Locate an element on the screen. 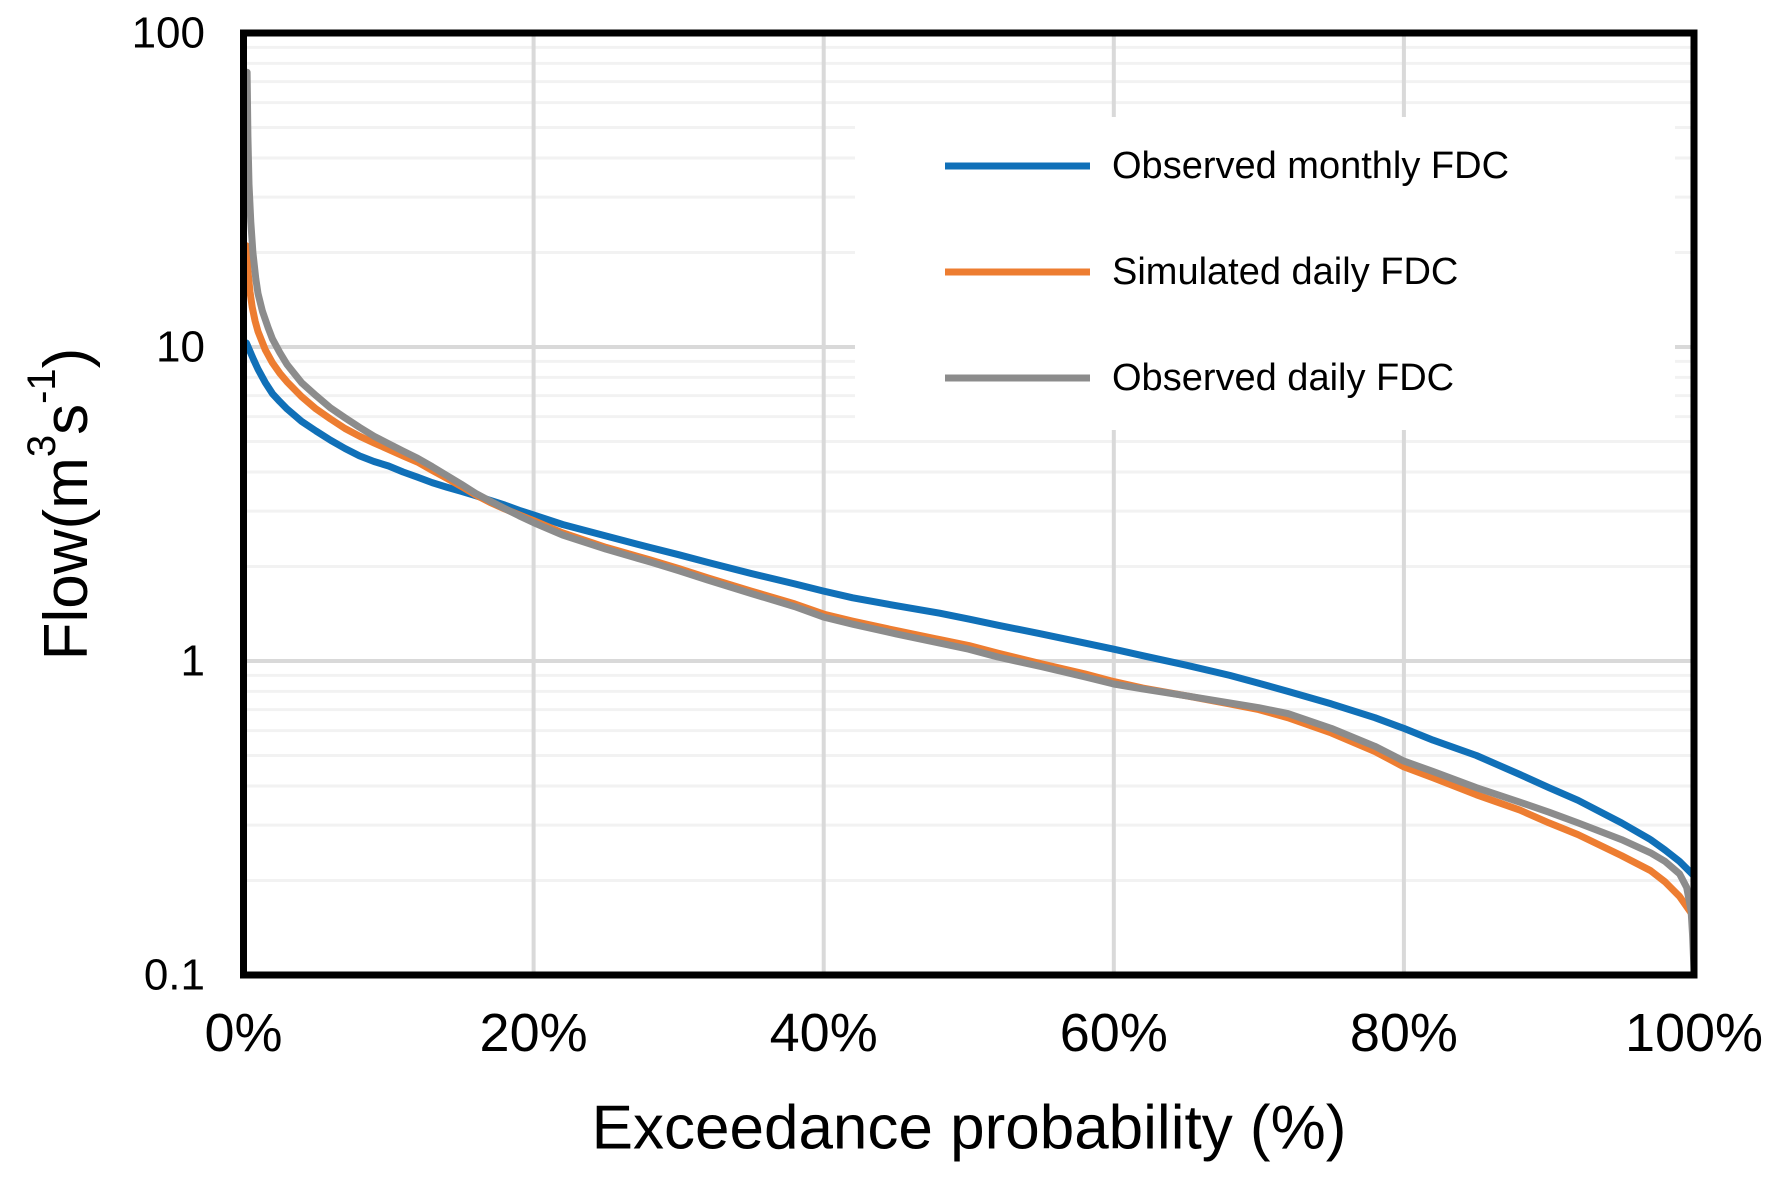 This screenshot has height=1182, width=1768. y-axis-title: Flow(m3s-1) is located at coordinates (60, 504).